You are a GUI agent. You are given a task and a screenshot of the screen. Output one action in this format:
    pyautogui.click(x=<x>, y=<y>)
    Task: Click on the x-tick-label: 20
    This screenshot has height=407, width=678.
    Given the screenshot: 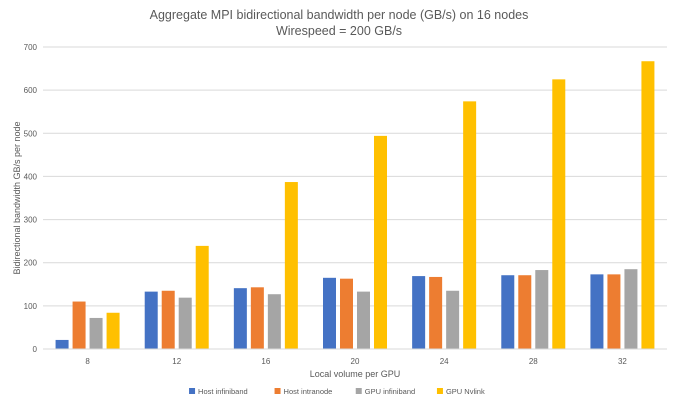 What is the action you would take?
    pyautogui.click(x=355, y=361)
    